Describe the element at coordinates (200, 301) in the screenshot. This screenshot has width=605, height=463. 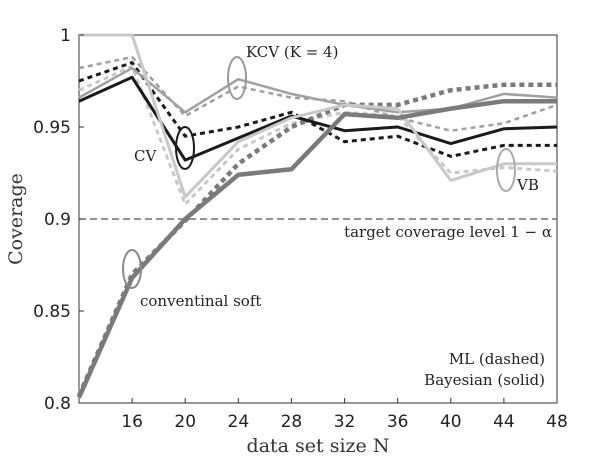
I see `soft-label: conventinal soft` at that location.